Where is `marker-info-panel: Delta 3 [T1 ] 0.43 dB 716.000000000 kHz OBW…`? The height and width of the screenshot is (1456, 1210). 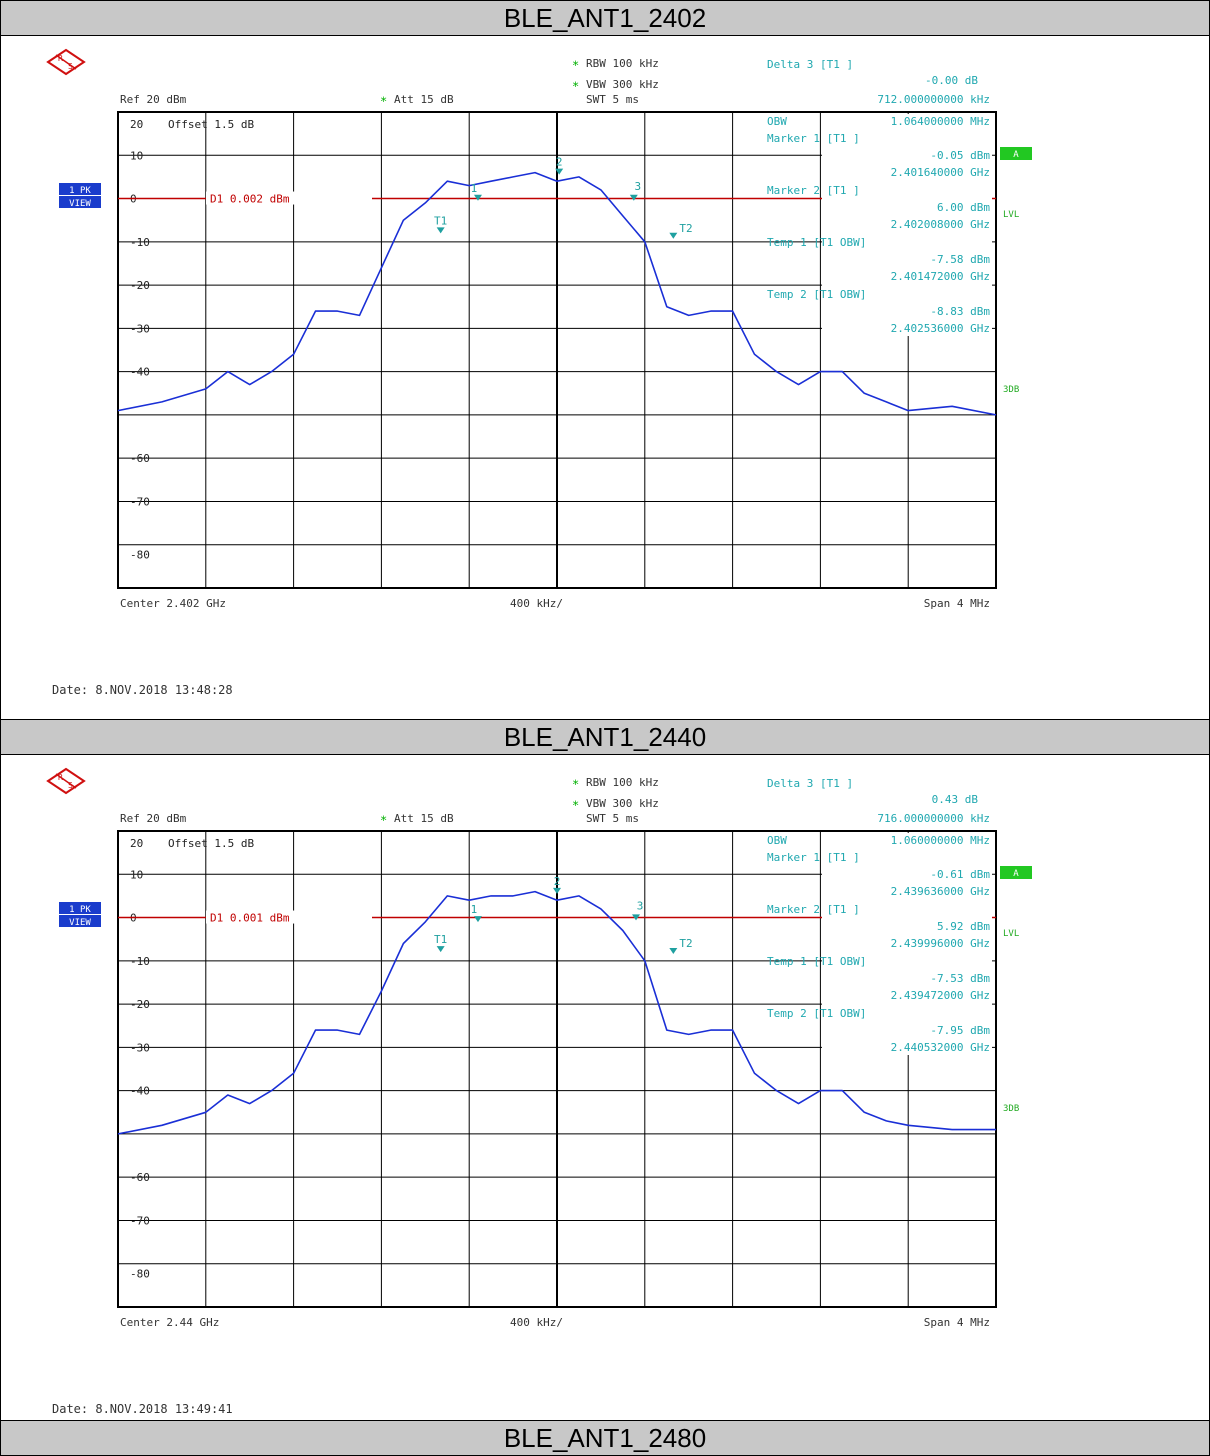 marker-info-panel: Delta 3 [T1 ] 0.43 dB 716.000000000 kHz OBW… is located at coordinates (879, 916).